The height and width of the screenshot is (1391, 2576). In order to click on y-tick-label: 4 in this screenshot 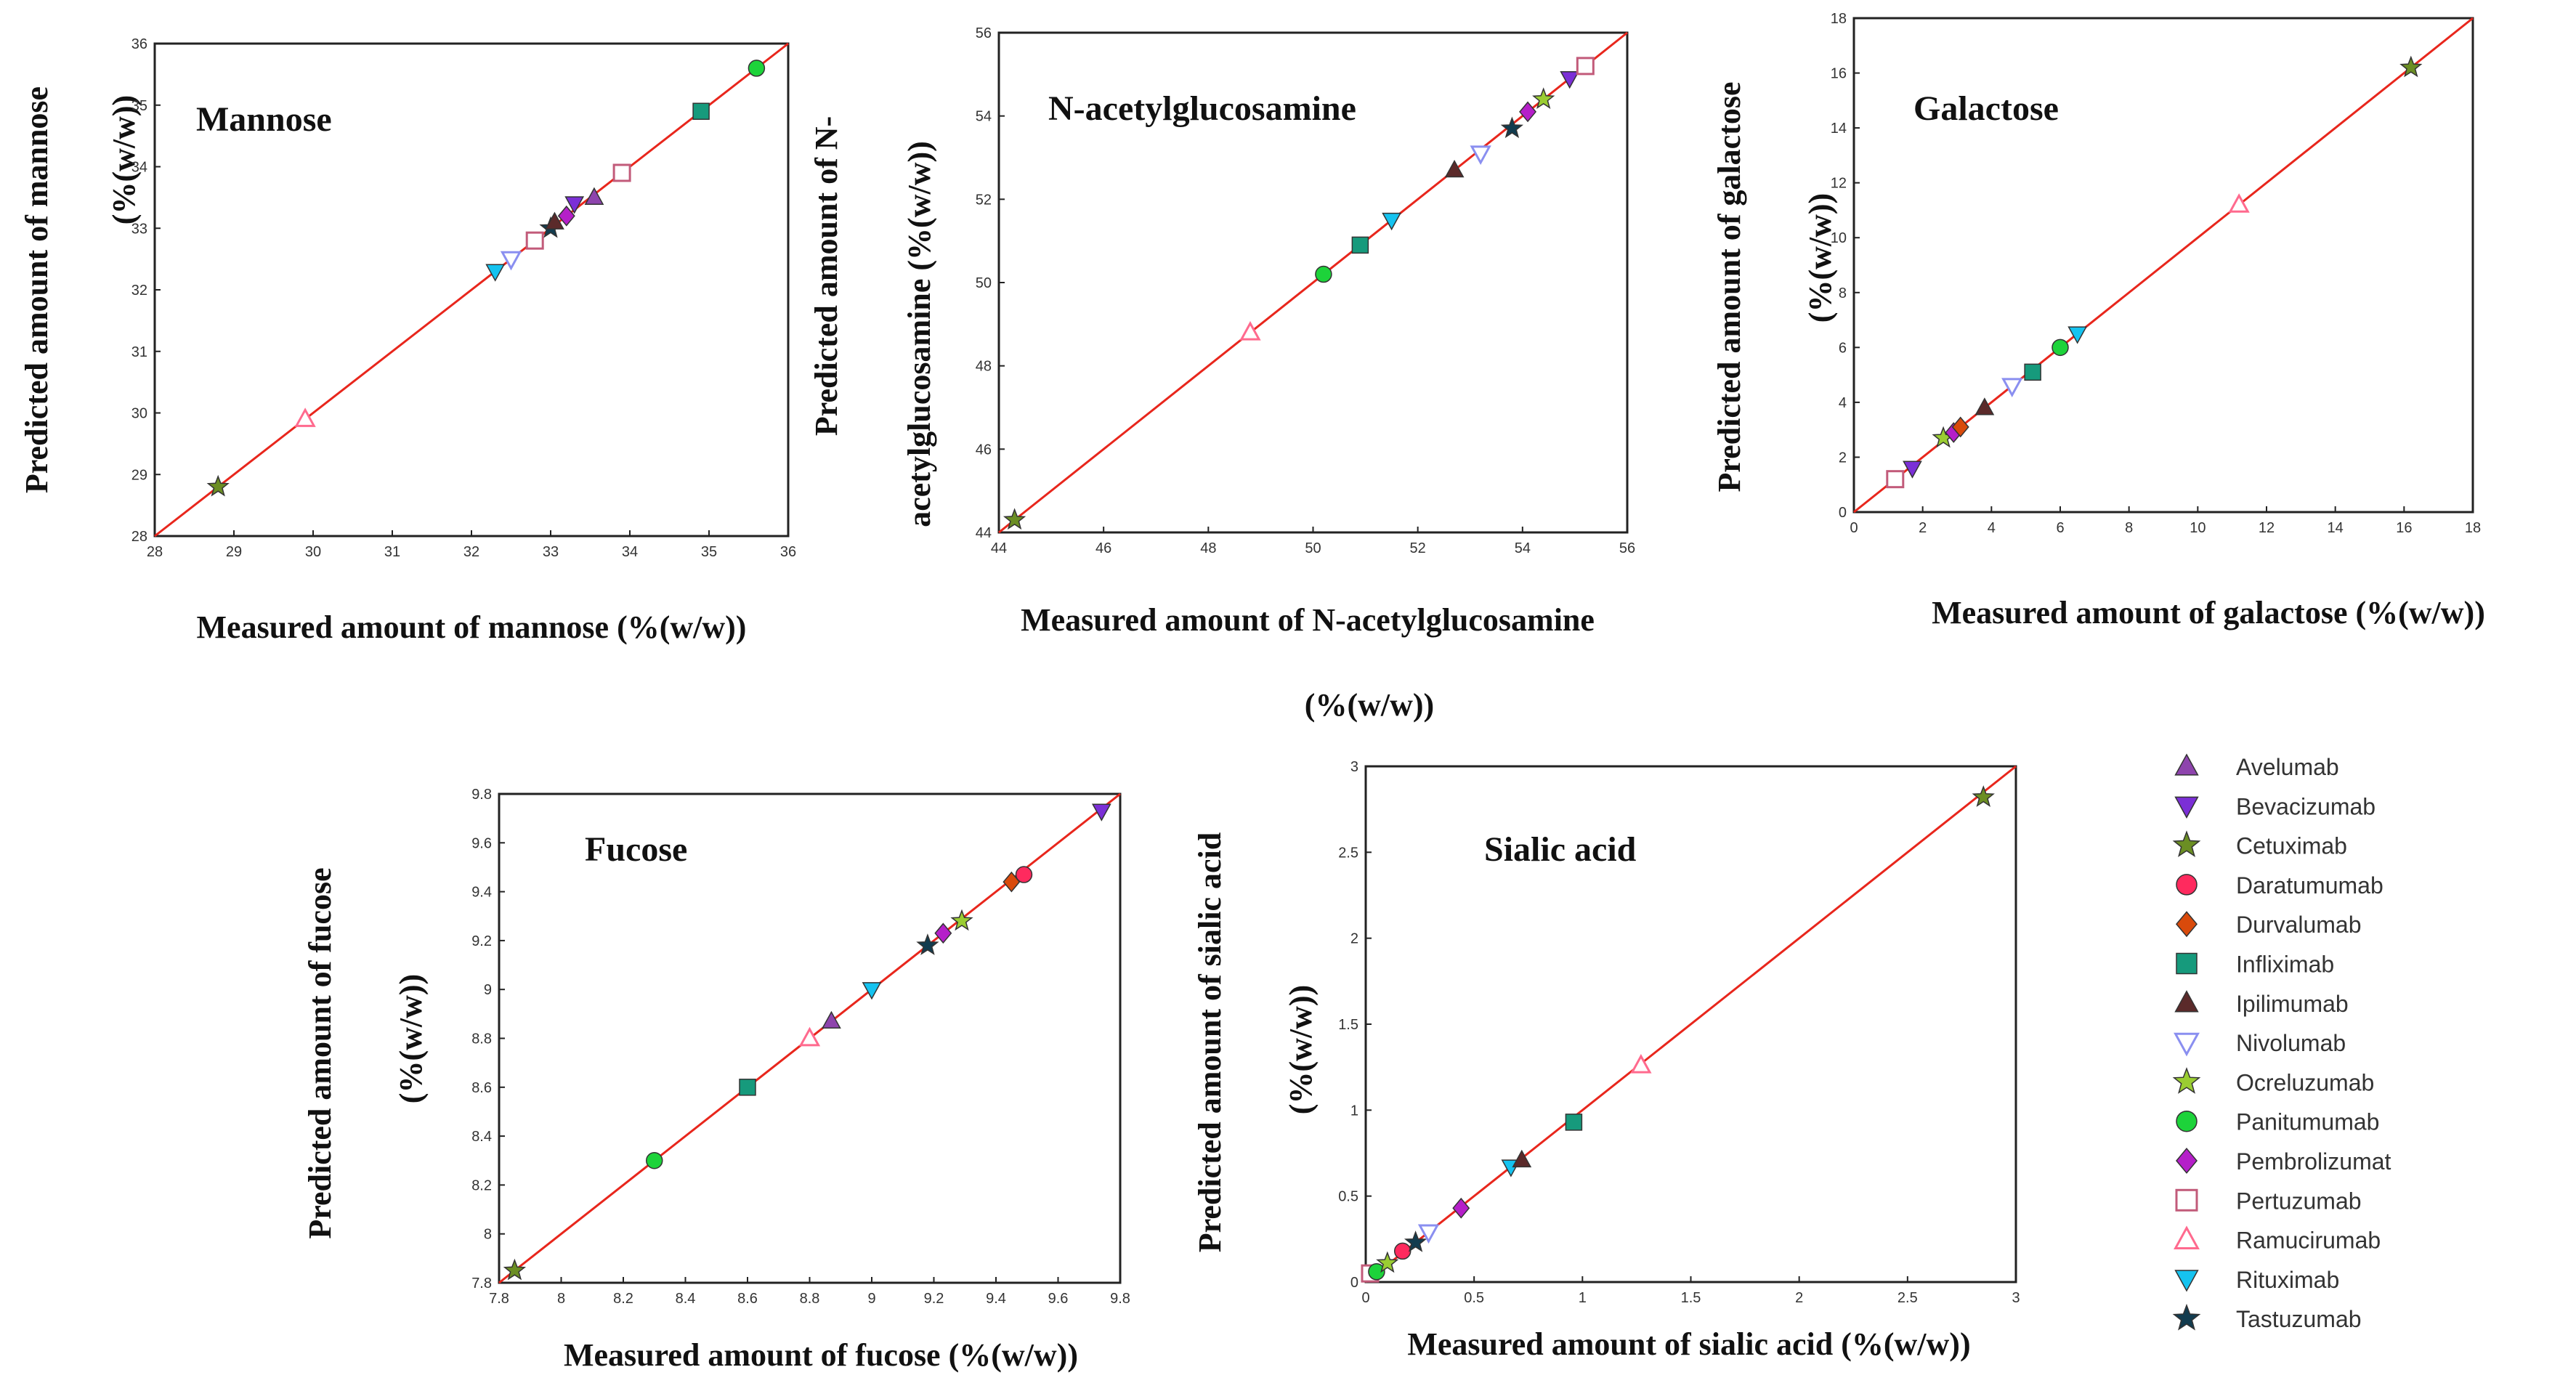, I will do `click(1843, 403)`.